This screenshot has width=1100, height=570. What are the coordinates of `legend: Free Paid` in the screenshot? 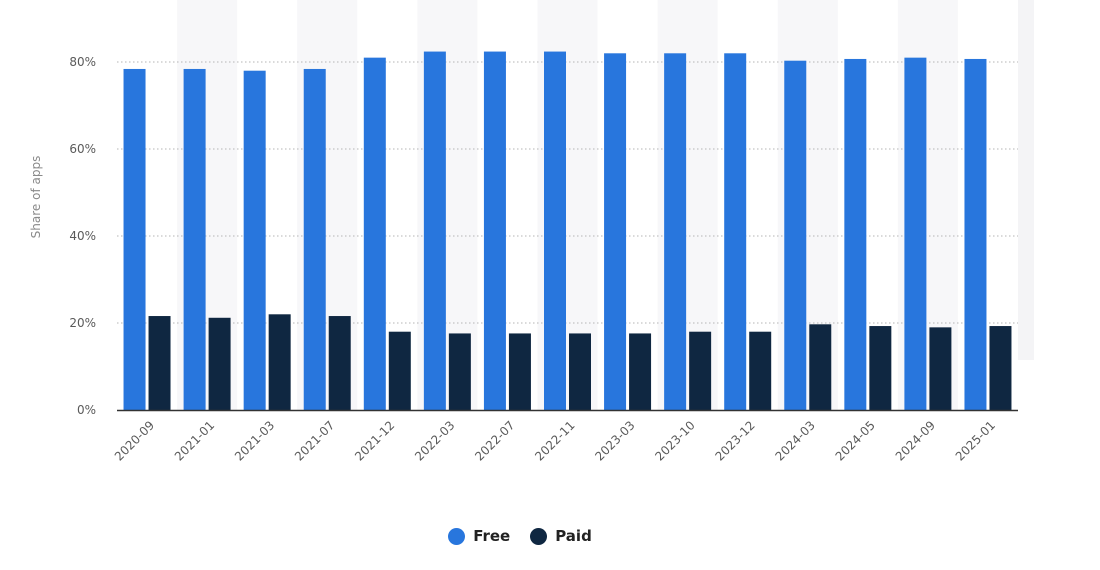 It's located at (520, 536).